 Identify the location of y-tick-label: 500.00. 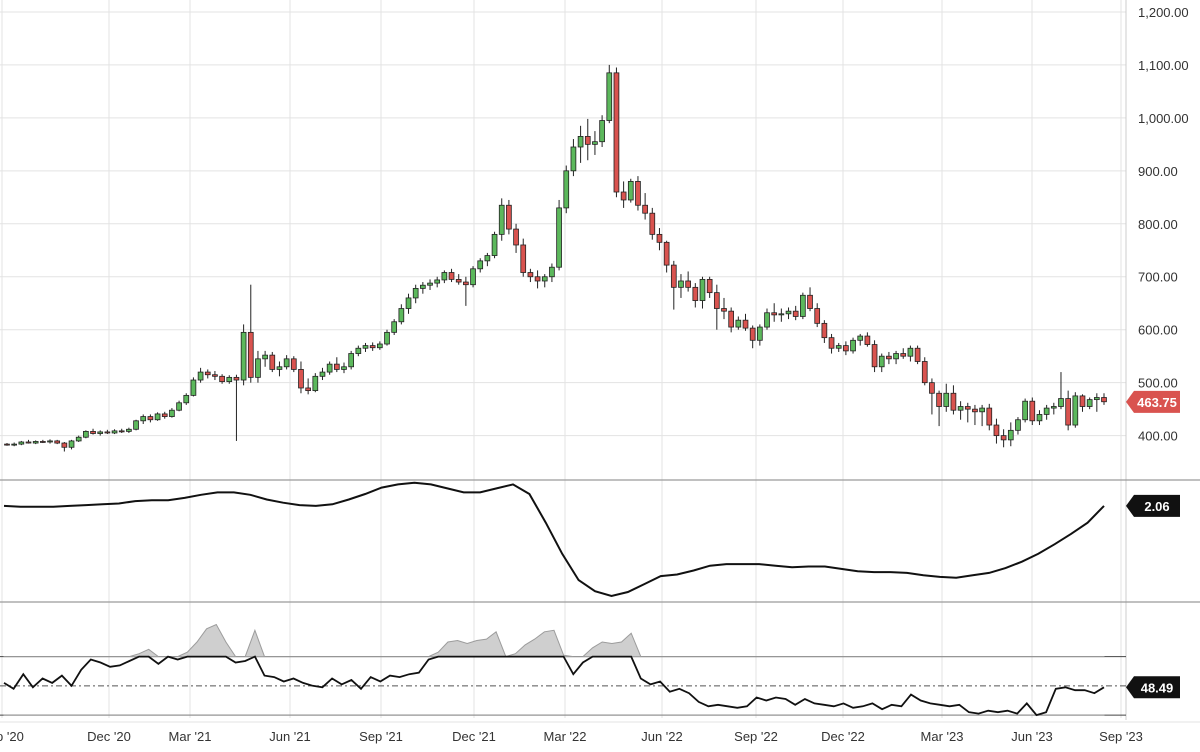
(1158, 383).